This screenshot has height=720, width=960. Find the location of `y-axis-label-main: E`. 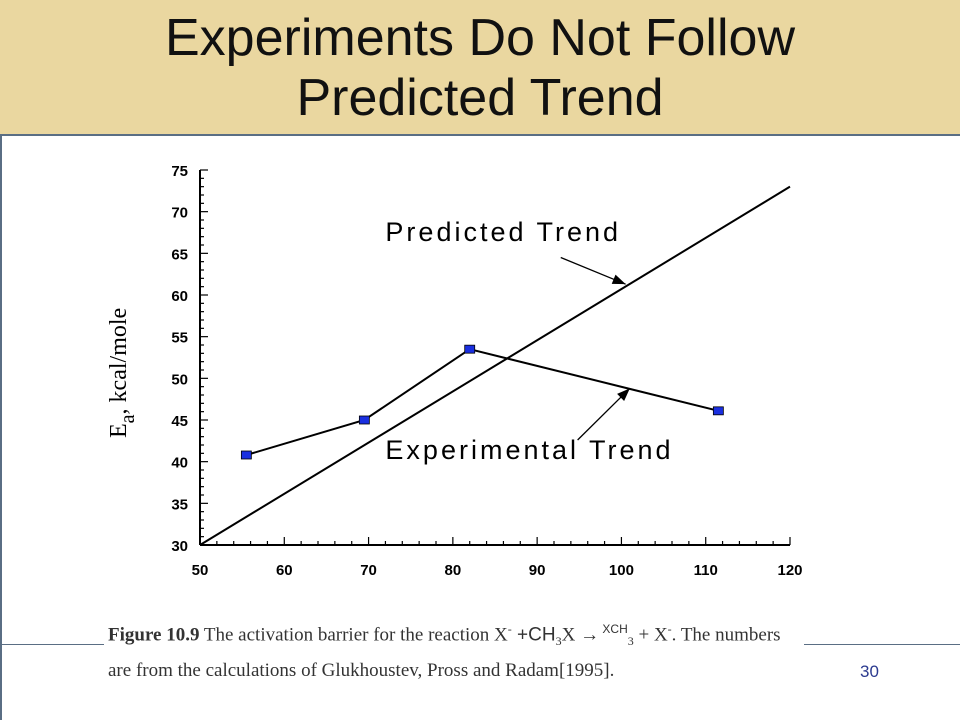

y-axis-label-main: E is located at coordinates (119, 430).